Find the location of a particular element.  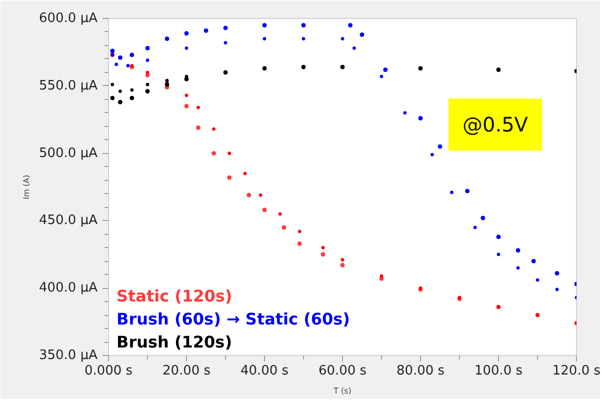

x-tick-label: 0.000 s is located at coordinates (108, 371).